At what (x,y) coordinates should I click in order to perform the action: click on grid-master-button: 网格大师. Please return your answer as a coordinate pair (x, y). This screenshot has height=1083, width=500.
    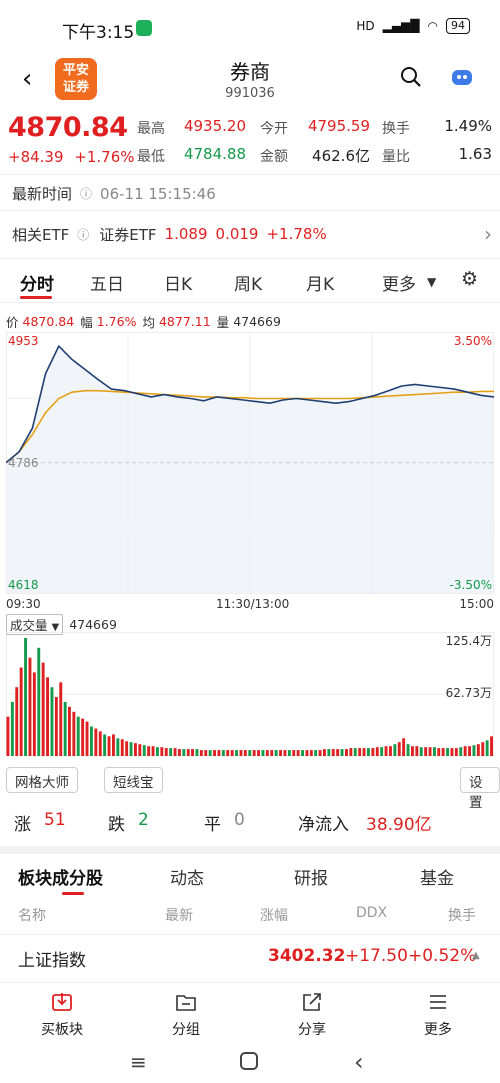
    Looking at the image, I should click on (42, 780).